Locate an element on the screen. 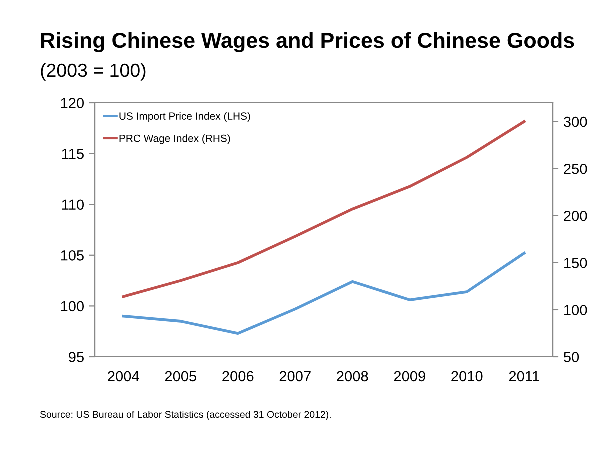 The height and width of the screenshot is (456, 611). y2-tick-label: 100 is located at coordinates (576, 310).